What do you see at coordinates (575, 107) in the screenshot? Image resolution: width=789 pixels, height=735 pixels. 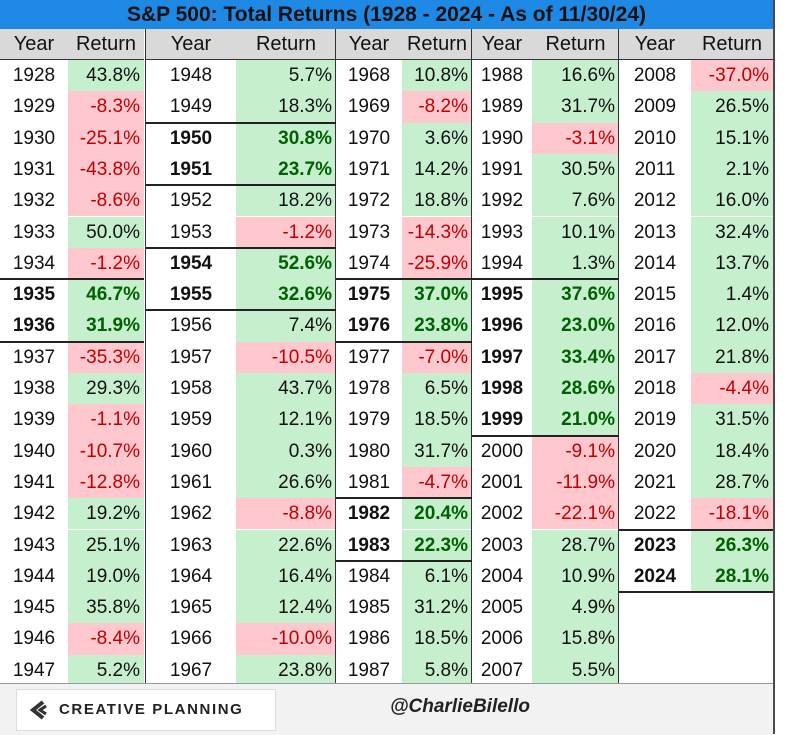 I see `return-cell: 31.7%` at bounding box center [575, 107].